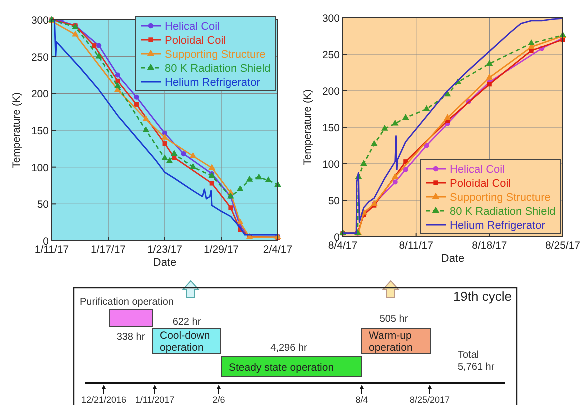 This screenshot has height=405, width=584. I want to click on x-tick-label: 1/23/17, so click(165, 250).